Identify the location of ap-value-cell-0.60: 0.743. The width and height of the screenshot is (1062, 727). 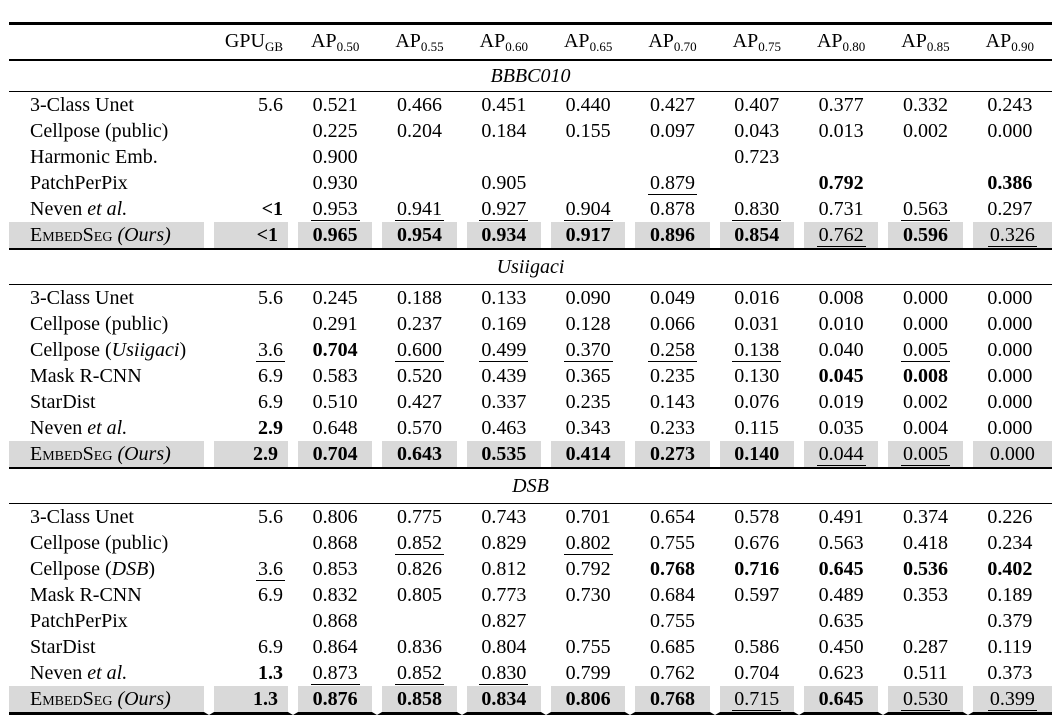
(504, 517).